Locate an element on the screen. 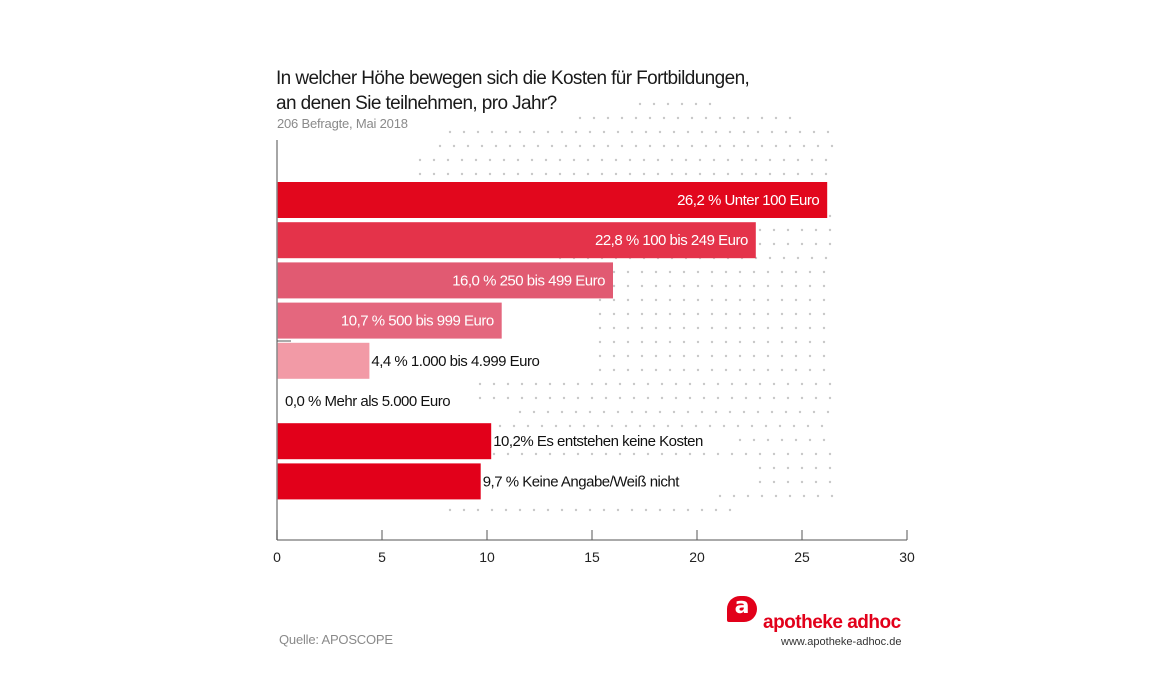 The height and width of the screenshot is (687, 1170). brand-name: apotheke adhoc is located at coordinates (832, 622).